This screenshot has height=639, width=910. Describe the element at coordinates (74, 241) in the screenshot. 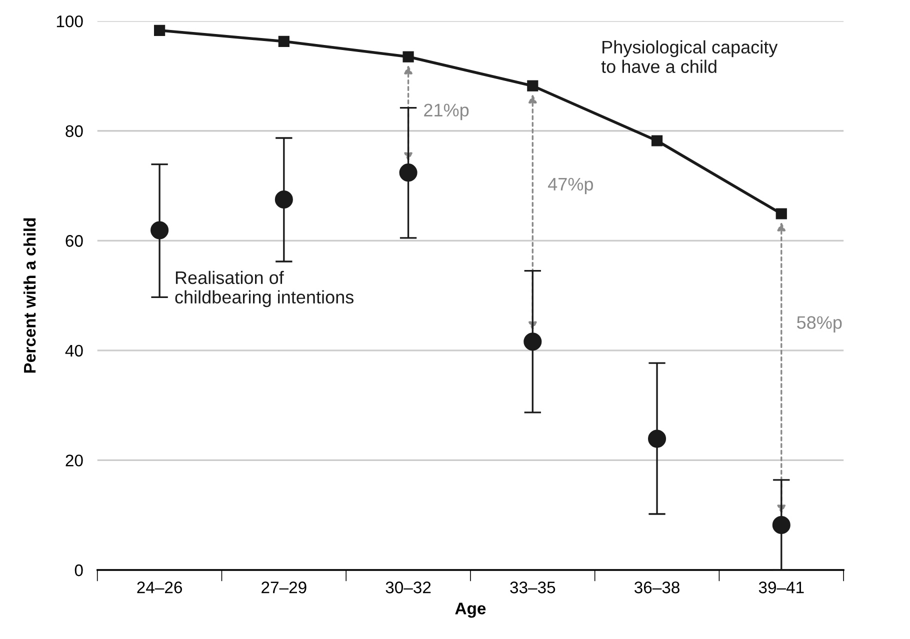

I see `y-tick-label: 60` at that location.